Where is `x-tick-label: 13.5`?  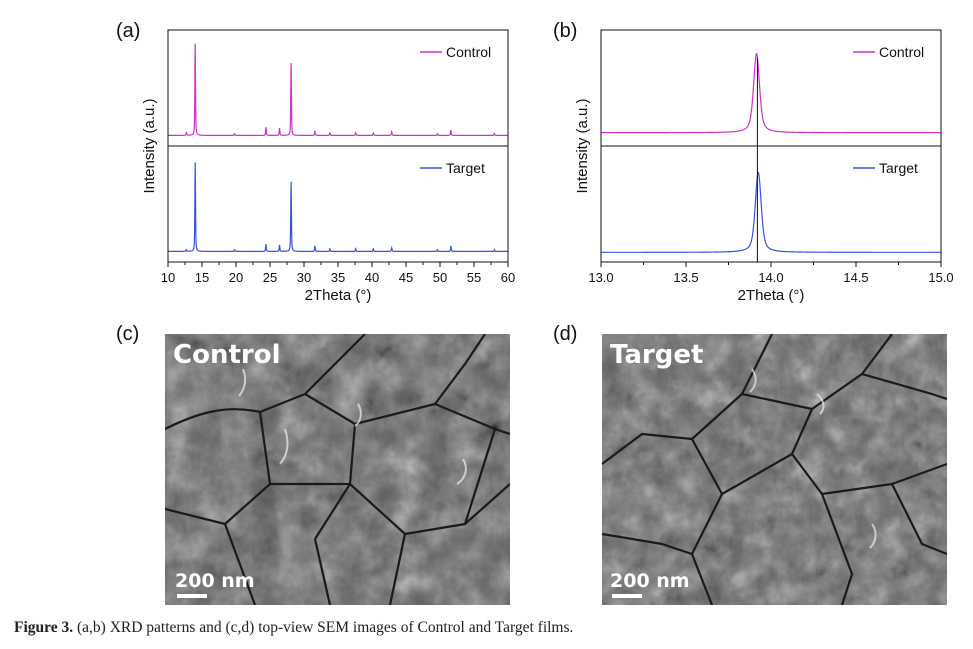 x-tick-label: 13.5 is located at coordinates (685, 277).